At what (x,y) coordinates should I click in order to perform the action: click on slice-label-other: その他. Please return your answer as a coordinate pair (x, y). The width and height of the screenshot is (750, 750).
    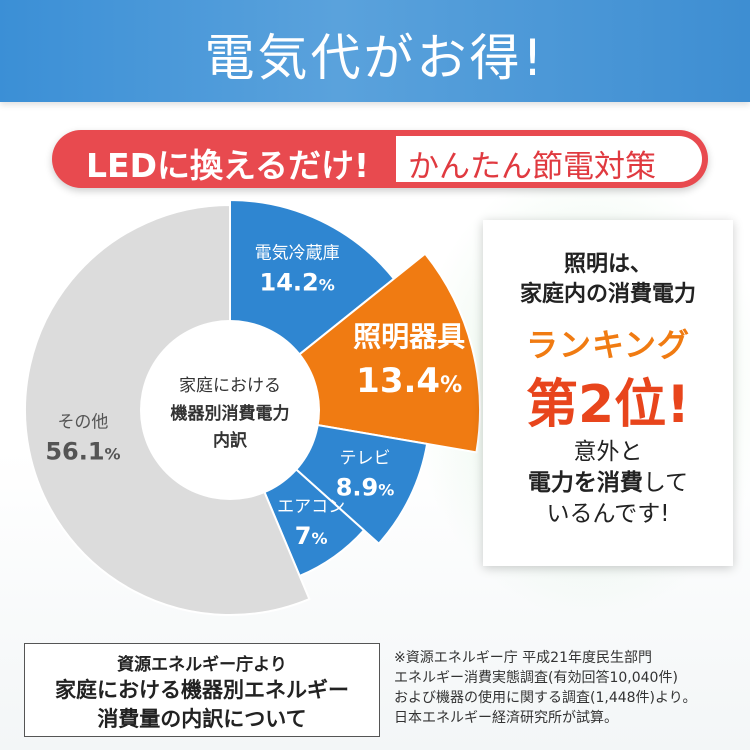
    Looking at the image, I should click on (82, 423).